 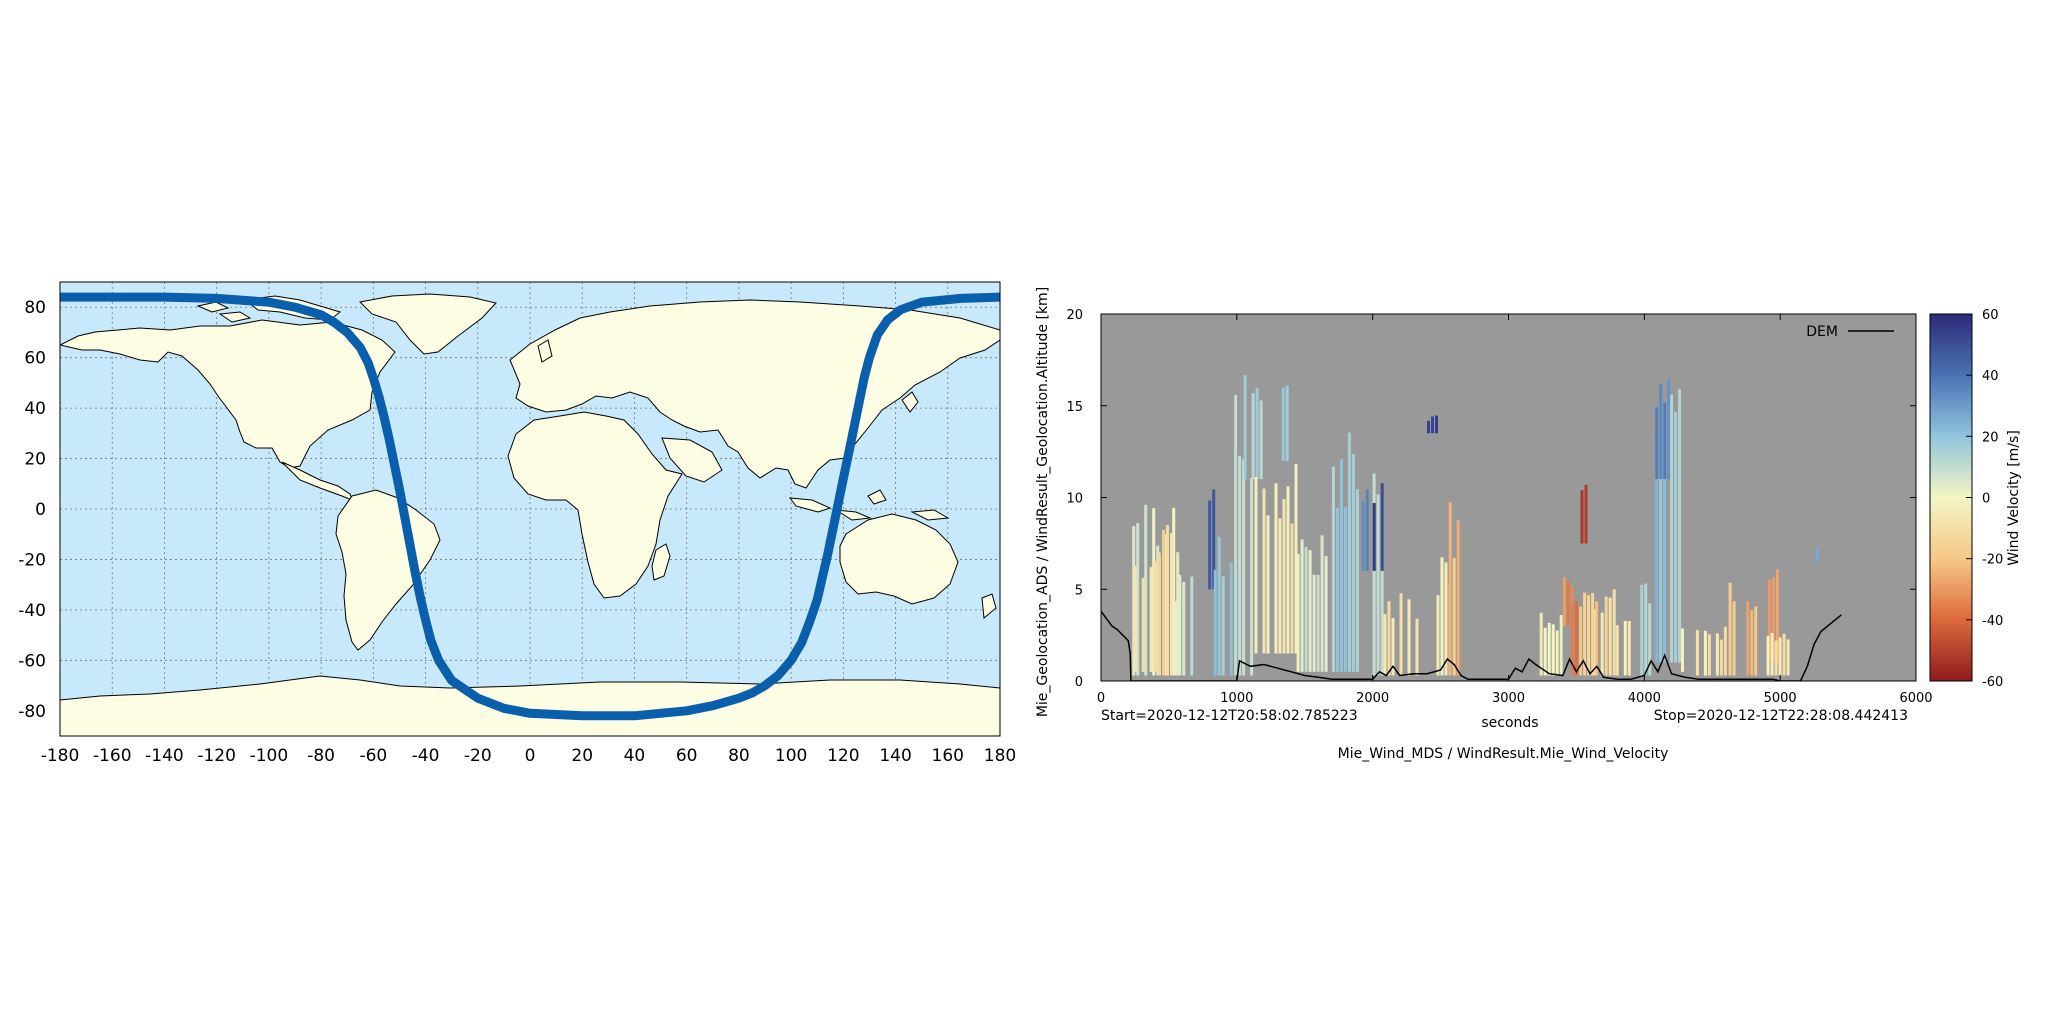 What do you see at coordinates (32, 560) in the screenshot?
I see `map-y-tick-label: -20` at bounding box center [32, 560].